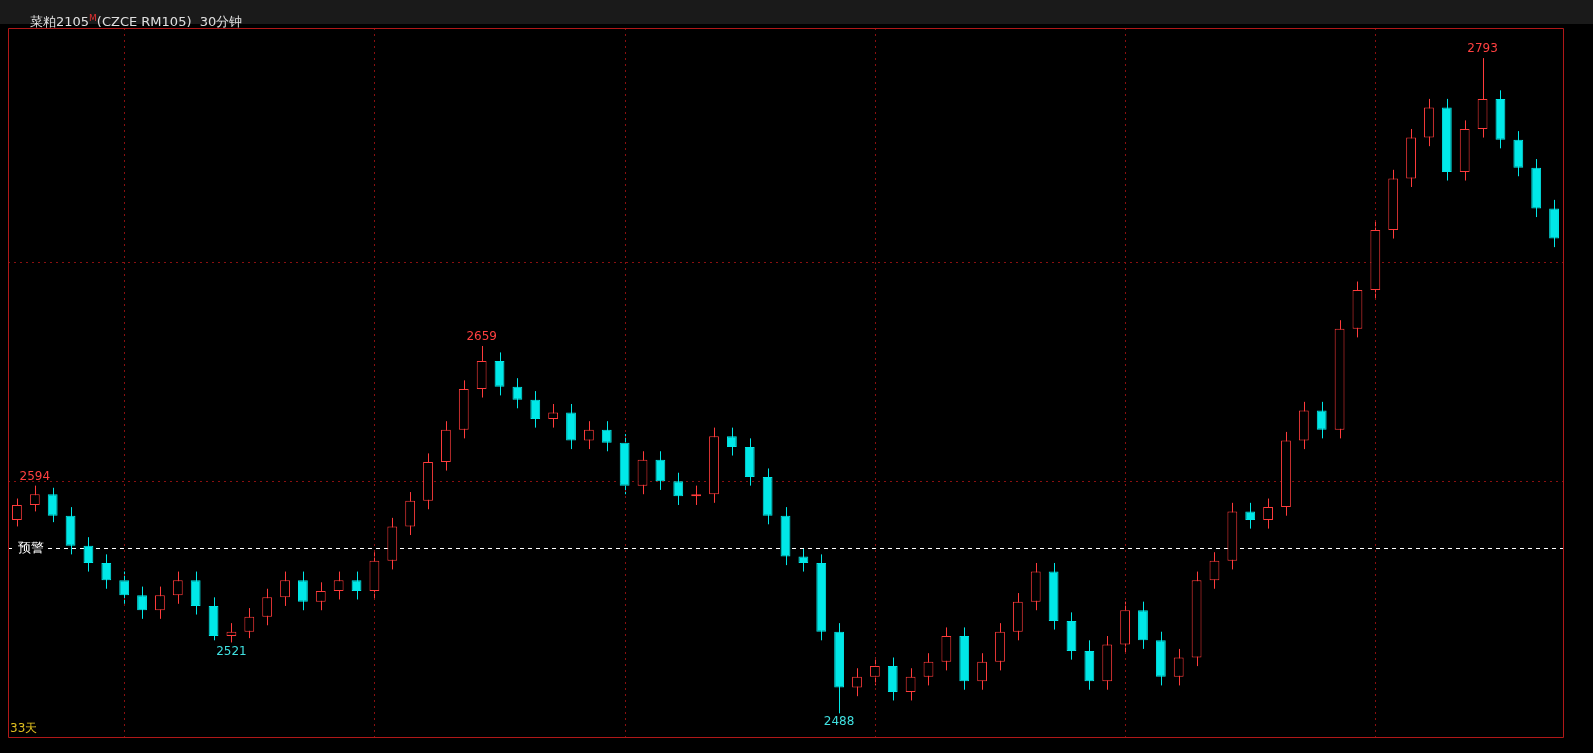 The width and height of the screenshot is (1593, 753). What do you see at coordinates (31, 547) in the screenshot?
I see `ref-line-label: 预警` at bounding box center [31, 547].